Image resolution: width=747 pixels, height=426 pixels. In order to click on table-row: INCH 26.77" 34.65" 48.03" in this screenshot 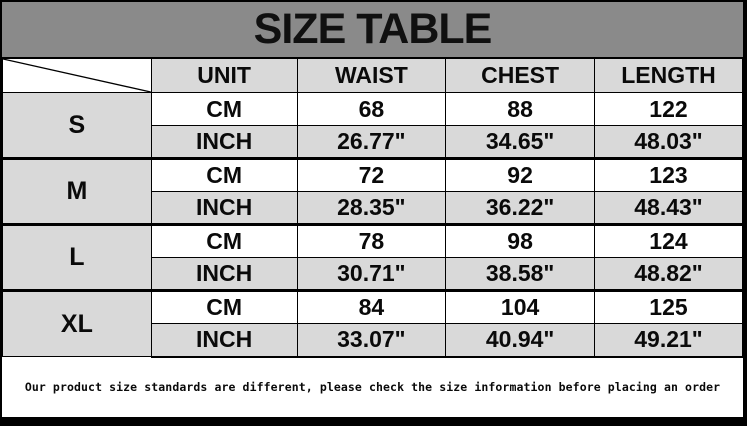, I will do `click(373, 142)`.